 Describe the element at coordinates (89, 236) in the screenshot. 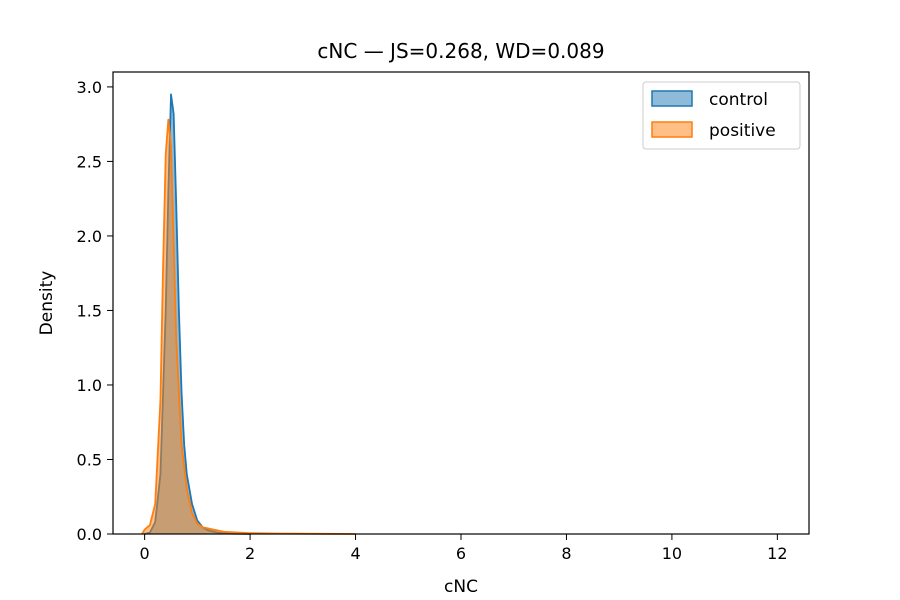

I see `y-tick-label: 2.0` at that location.